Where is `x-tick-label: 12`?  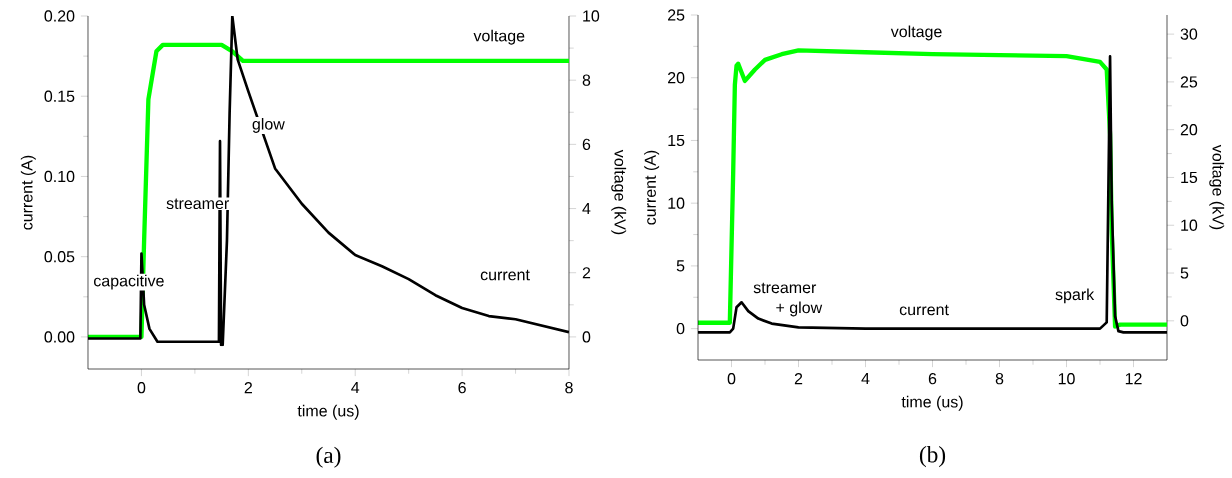
x-tick-label: 12 is located at coordinates (1133, 379).